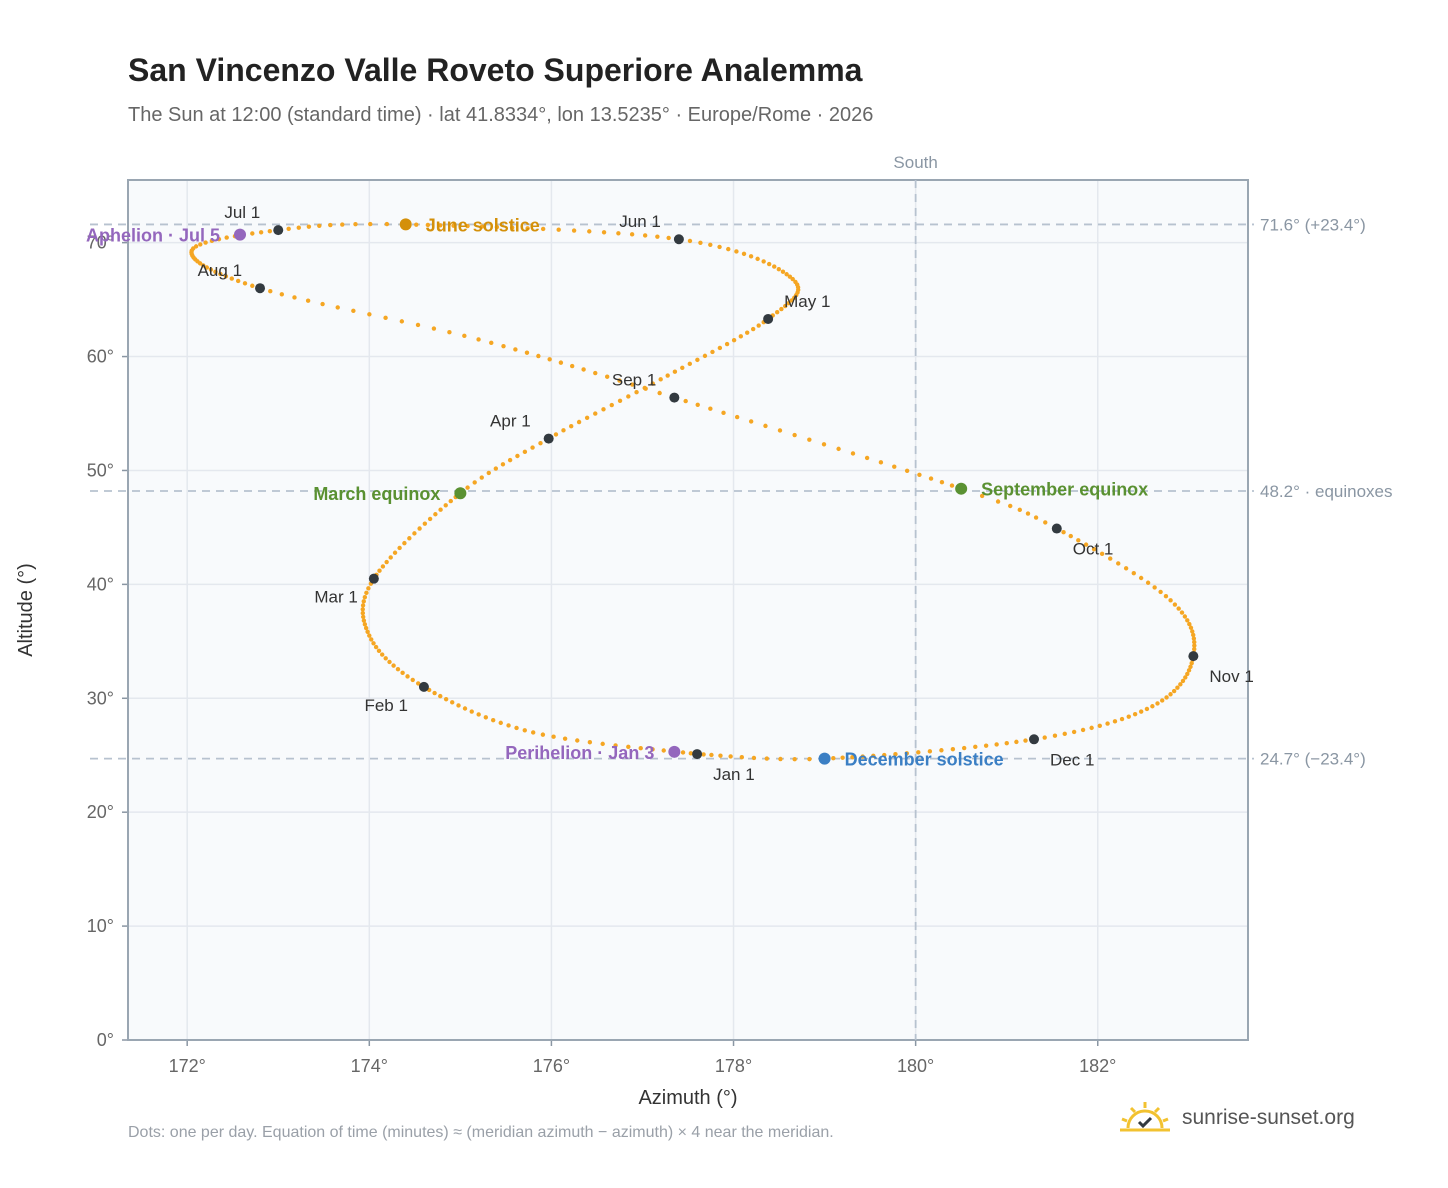  What do you see at coordinates (1072, 759) in the screenshot?
I see `month-label: Dec 1` at bounding box center [1072, 759].